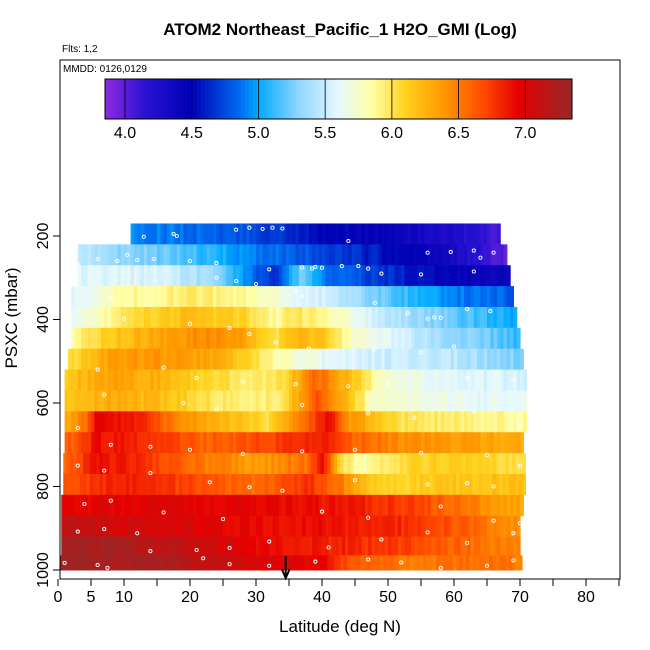 Image resolution: width=650 pixels, height=650 pixels. Describe the element at coordinates (192, 133) in the screenshot. I see `colorbar-tick-label: 4.5` at that location.